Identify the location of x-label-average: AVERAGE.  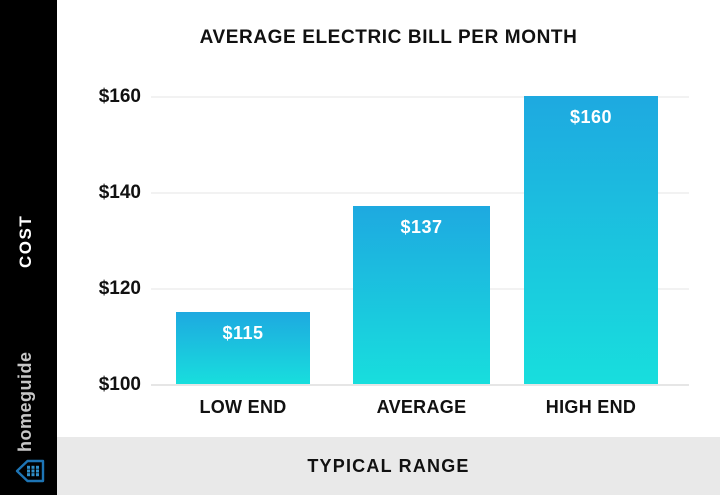
(421, 407).